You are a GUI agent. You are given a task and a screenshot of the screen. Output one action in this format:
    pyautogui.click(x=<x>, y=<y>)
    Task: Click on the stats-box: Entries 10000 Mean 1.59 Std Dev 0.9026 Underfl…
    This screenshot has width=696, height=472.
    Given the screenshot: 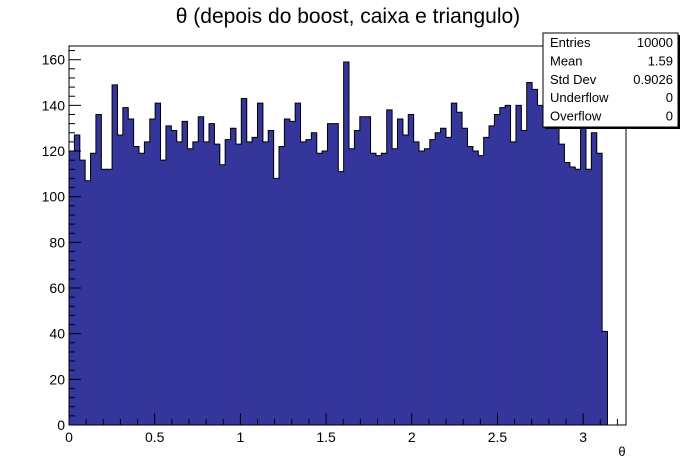 What is the action you would take?
    pyautogui.click(x=611, y=80)
    